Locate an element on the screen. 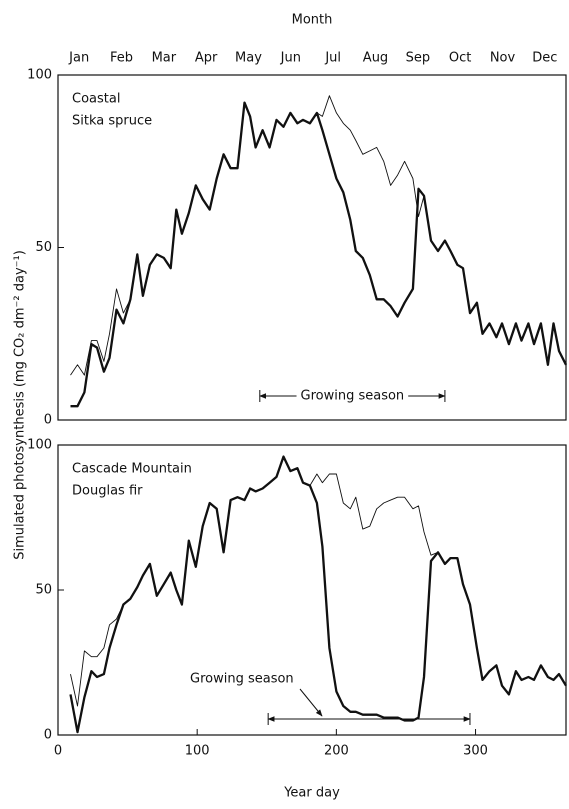 This screenshot has width=569, height=809. month-label: Oct is located at coordinates (460, 58).